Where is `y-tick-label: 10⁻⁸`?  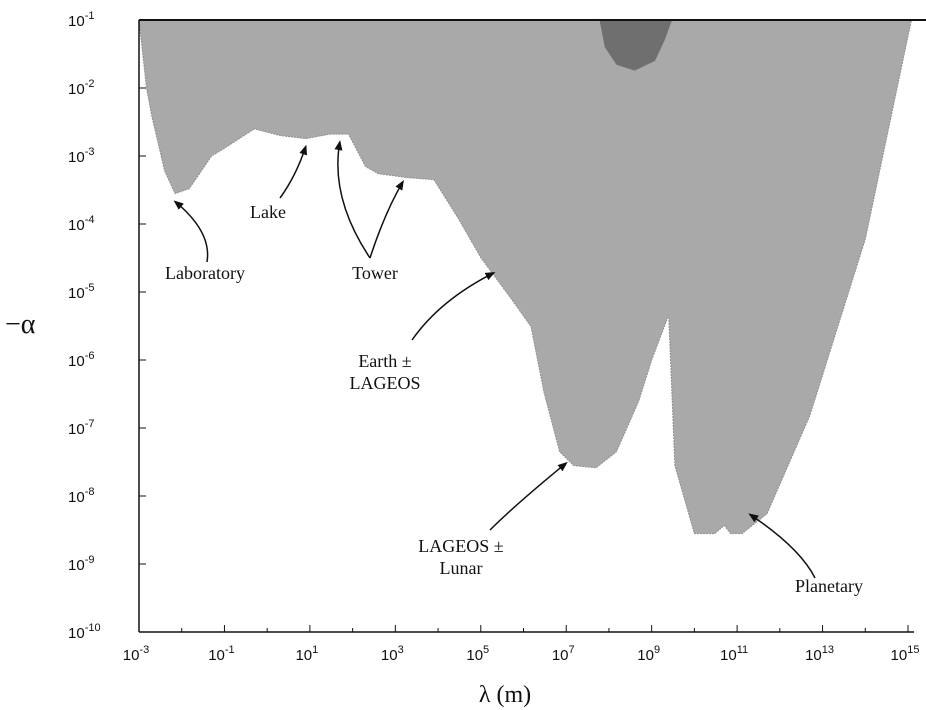 y-tick-label: 10⁻⁸ is located at coordinates (81, 496).